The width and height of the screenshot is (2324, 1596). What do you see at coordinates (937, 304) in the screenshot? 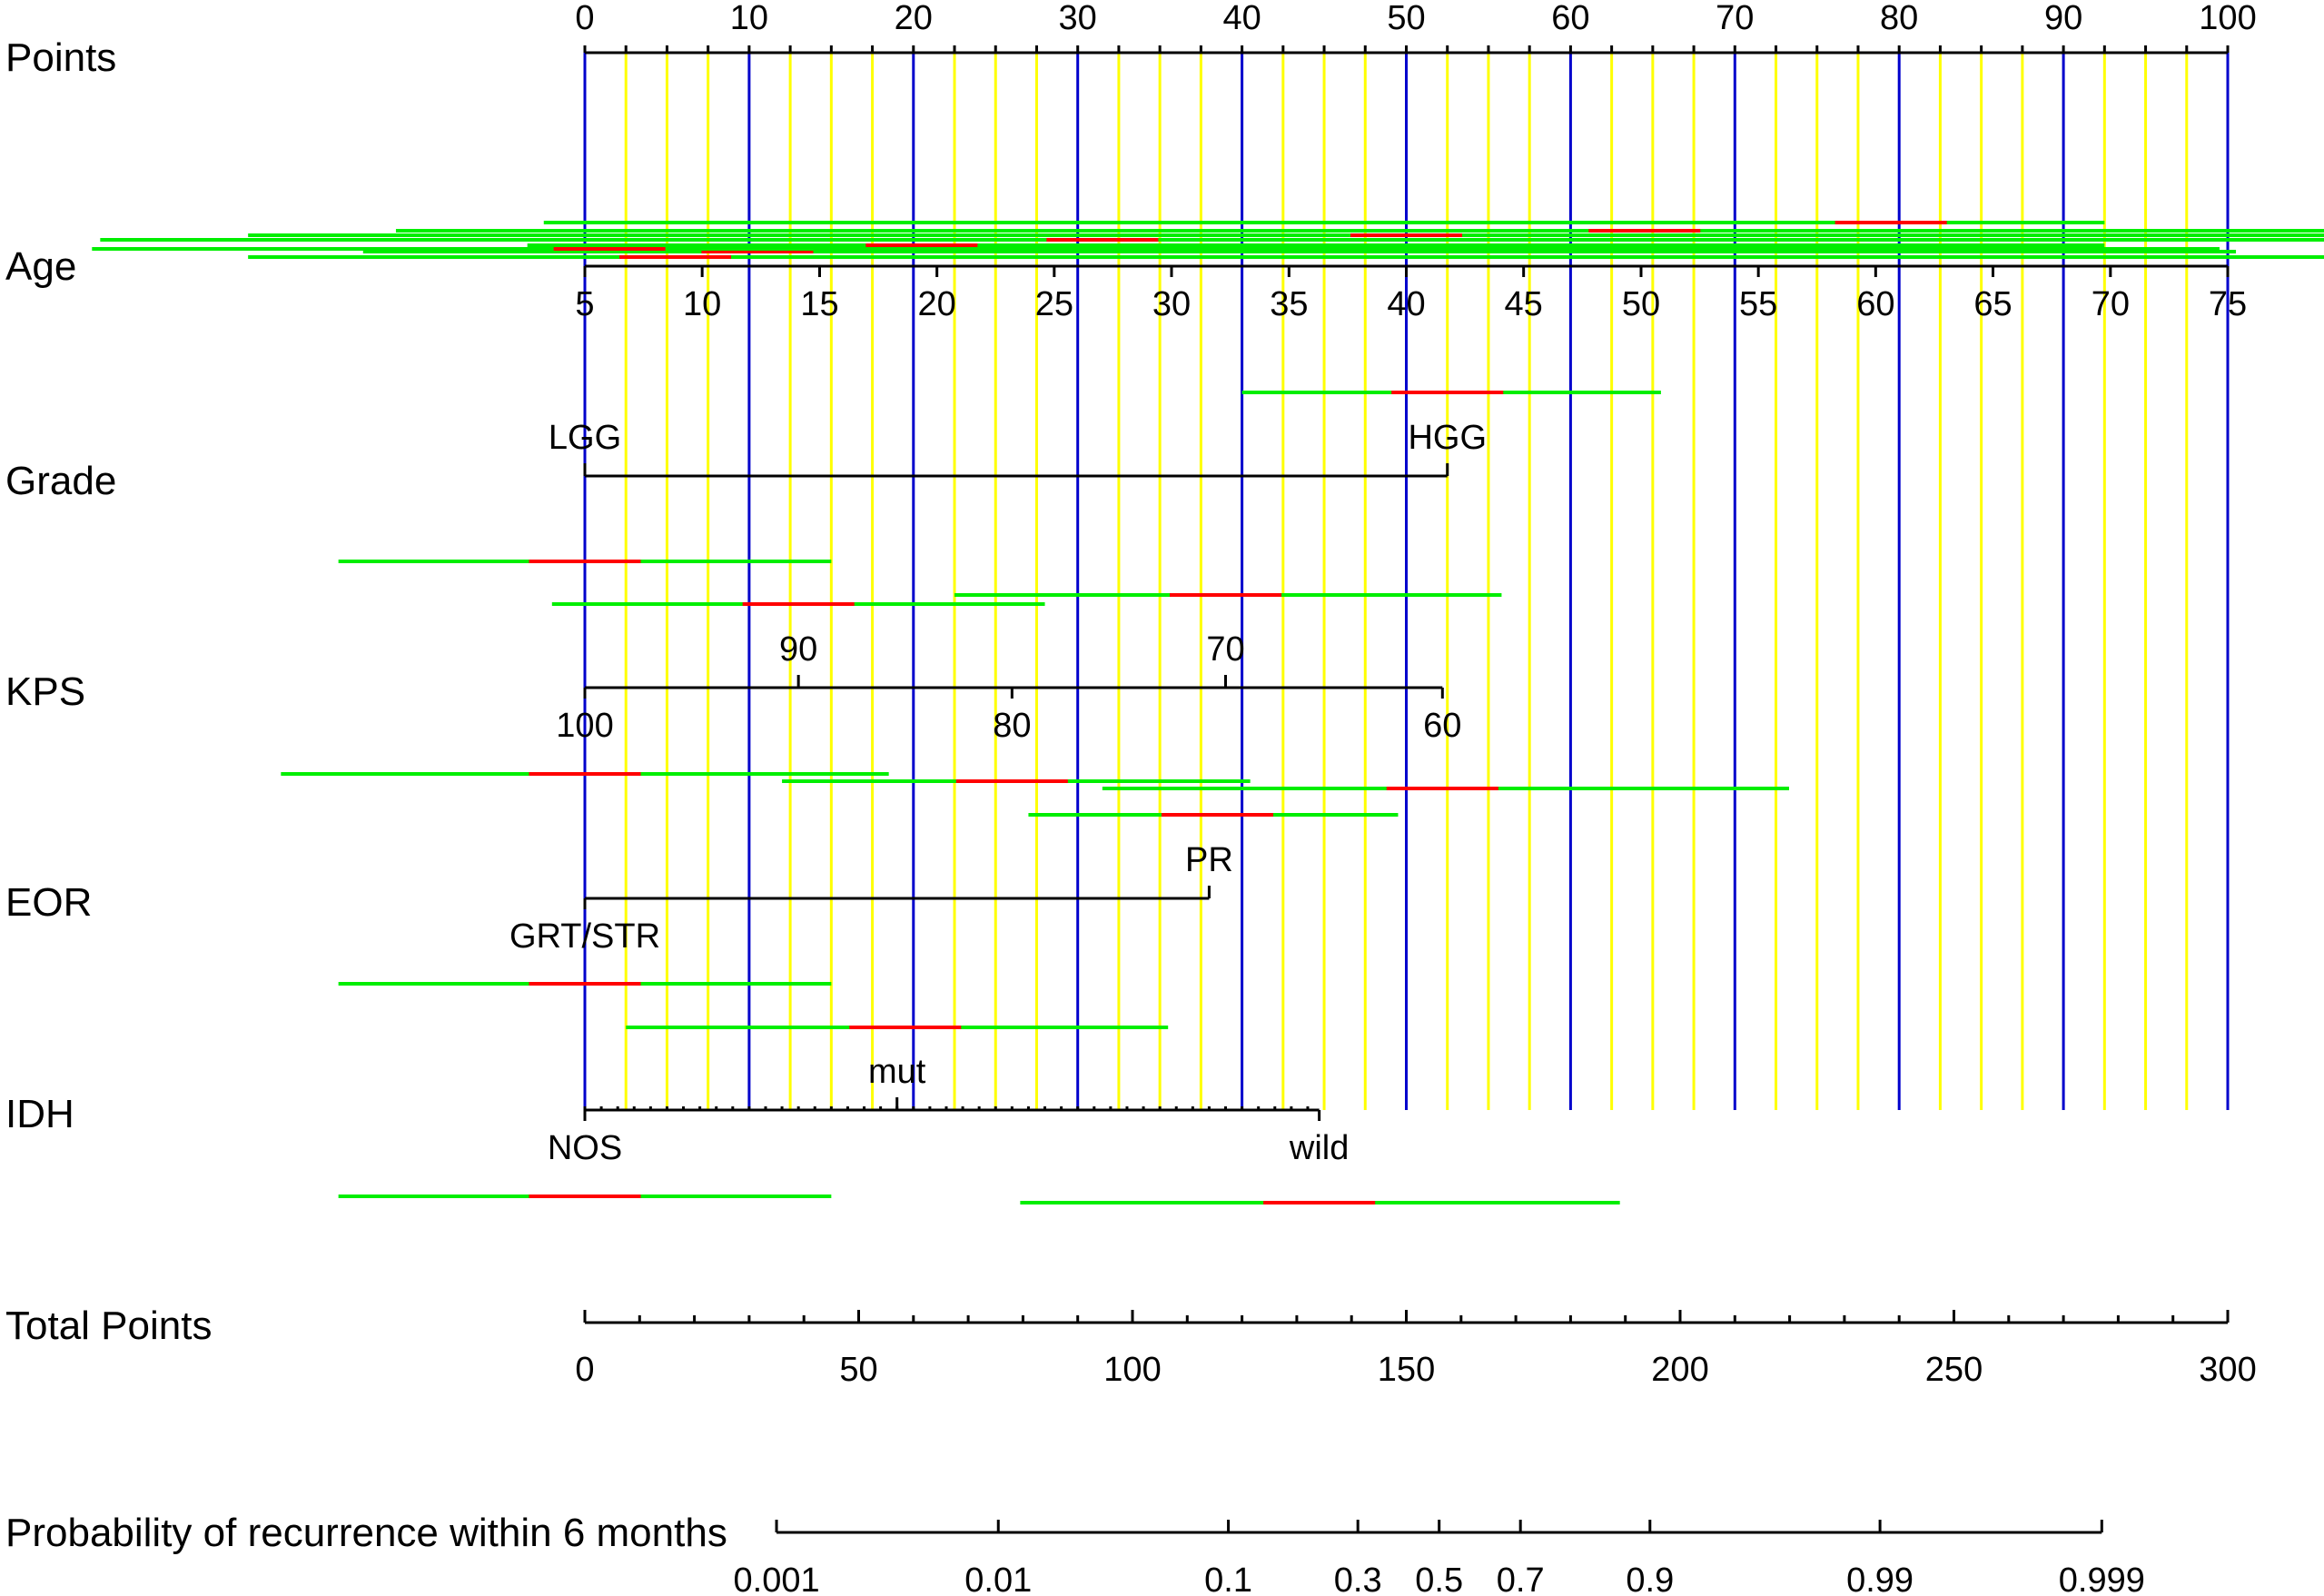
I see `age-tick-label: 20` at bounding box center [937, 304].